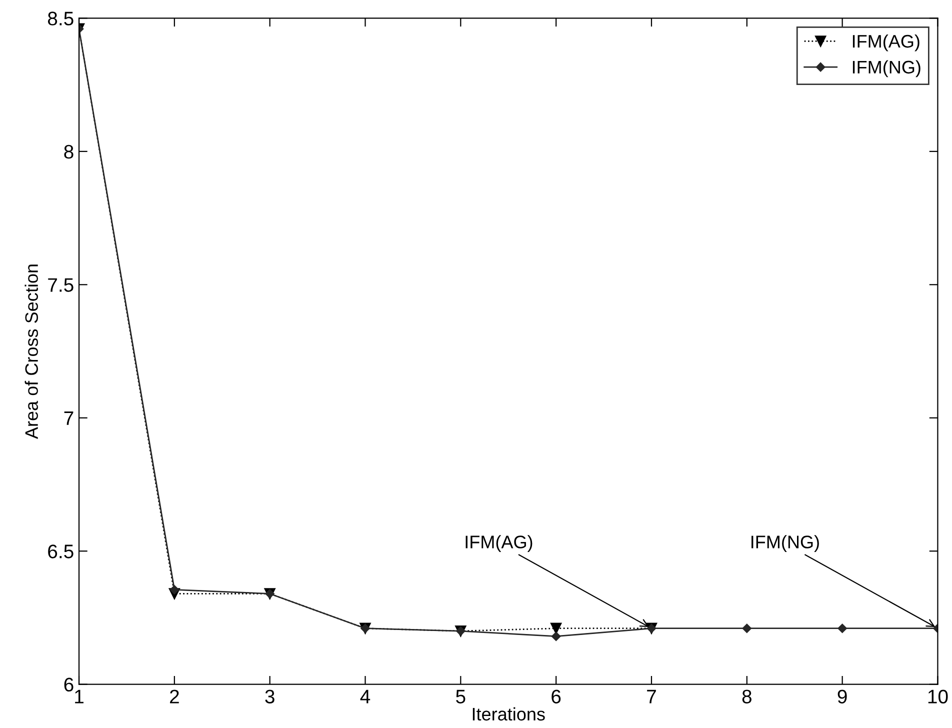 The width and height of the screenshot is (952, 728). Describe the element at coordinates (61, 551) in the screenshot. I see `y-tick-label: 6.5` at that location.